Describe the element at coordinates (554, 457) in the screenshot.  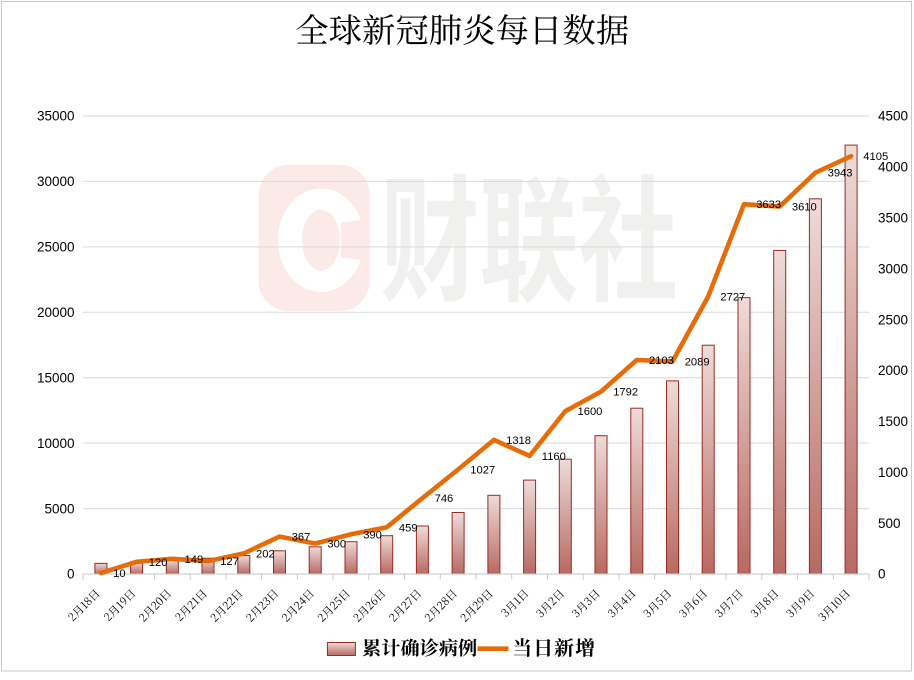
I see `svg-text: 1160` at that location.